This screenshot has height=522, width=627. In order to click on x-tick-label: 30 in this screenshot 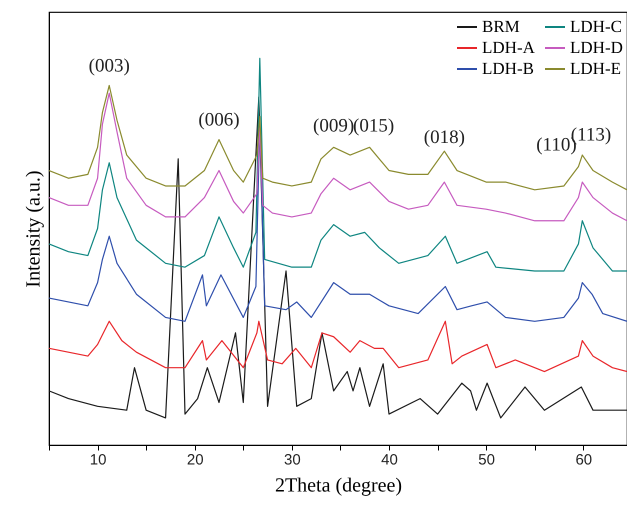, I will do `click(292, 460)`.